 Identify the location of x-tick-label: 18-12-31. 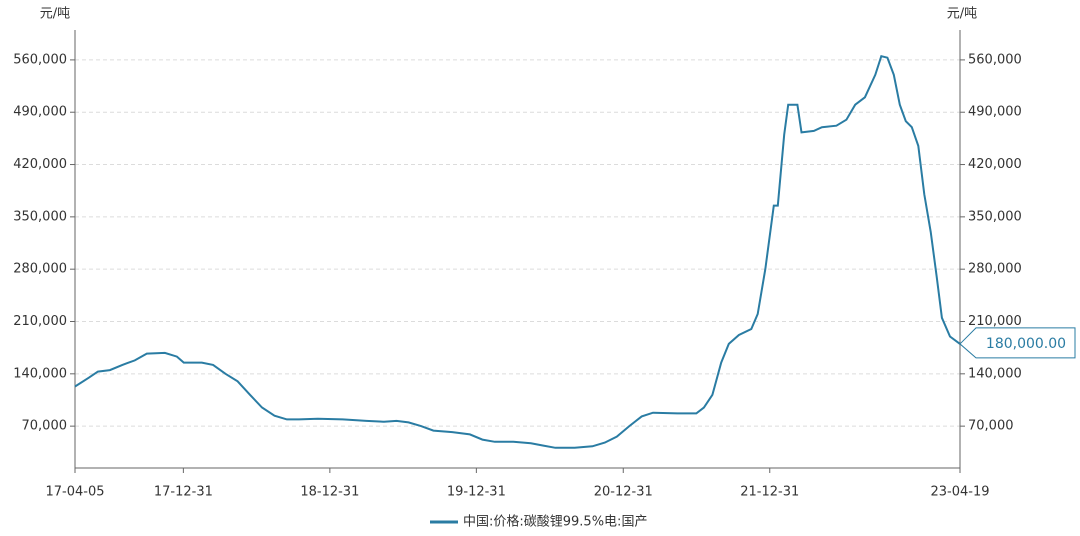
(329, 492).